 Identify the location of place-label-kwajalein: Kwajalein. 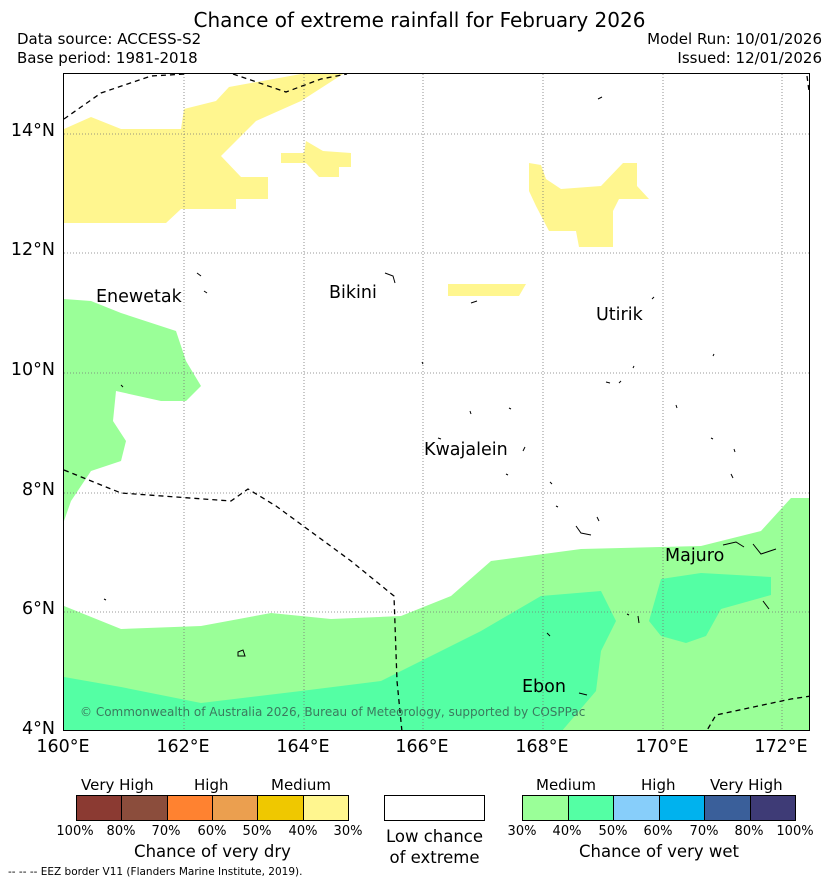
(466, 450).